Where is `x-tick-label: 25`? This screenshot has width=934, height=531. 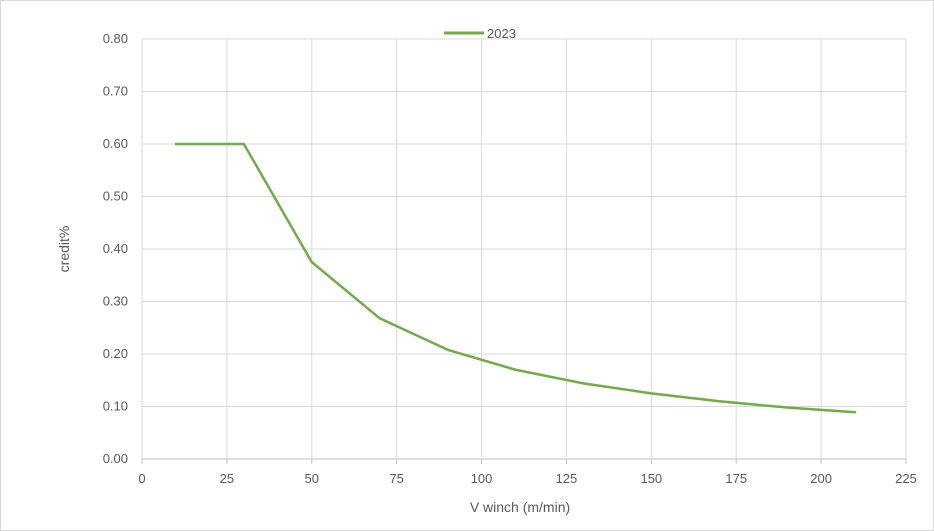
x-tick-label: 25 is located at coordinates (227, 478).